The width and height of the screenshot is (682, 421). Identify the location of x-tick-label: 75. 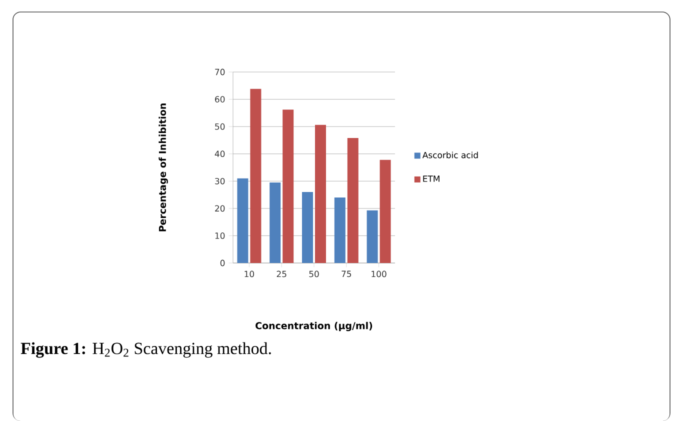
(347, 274).